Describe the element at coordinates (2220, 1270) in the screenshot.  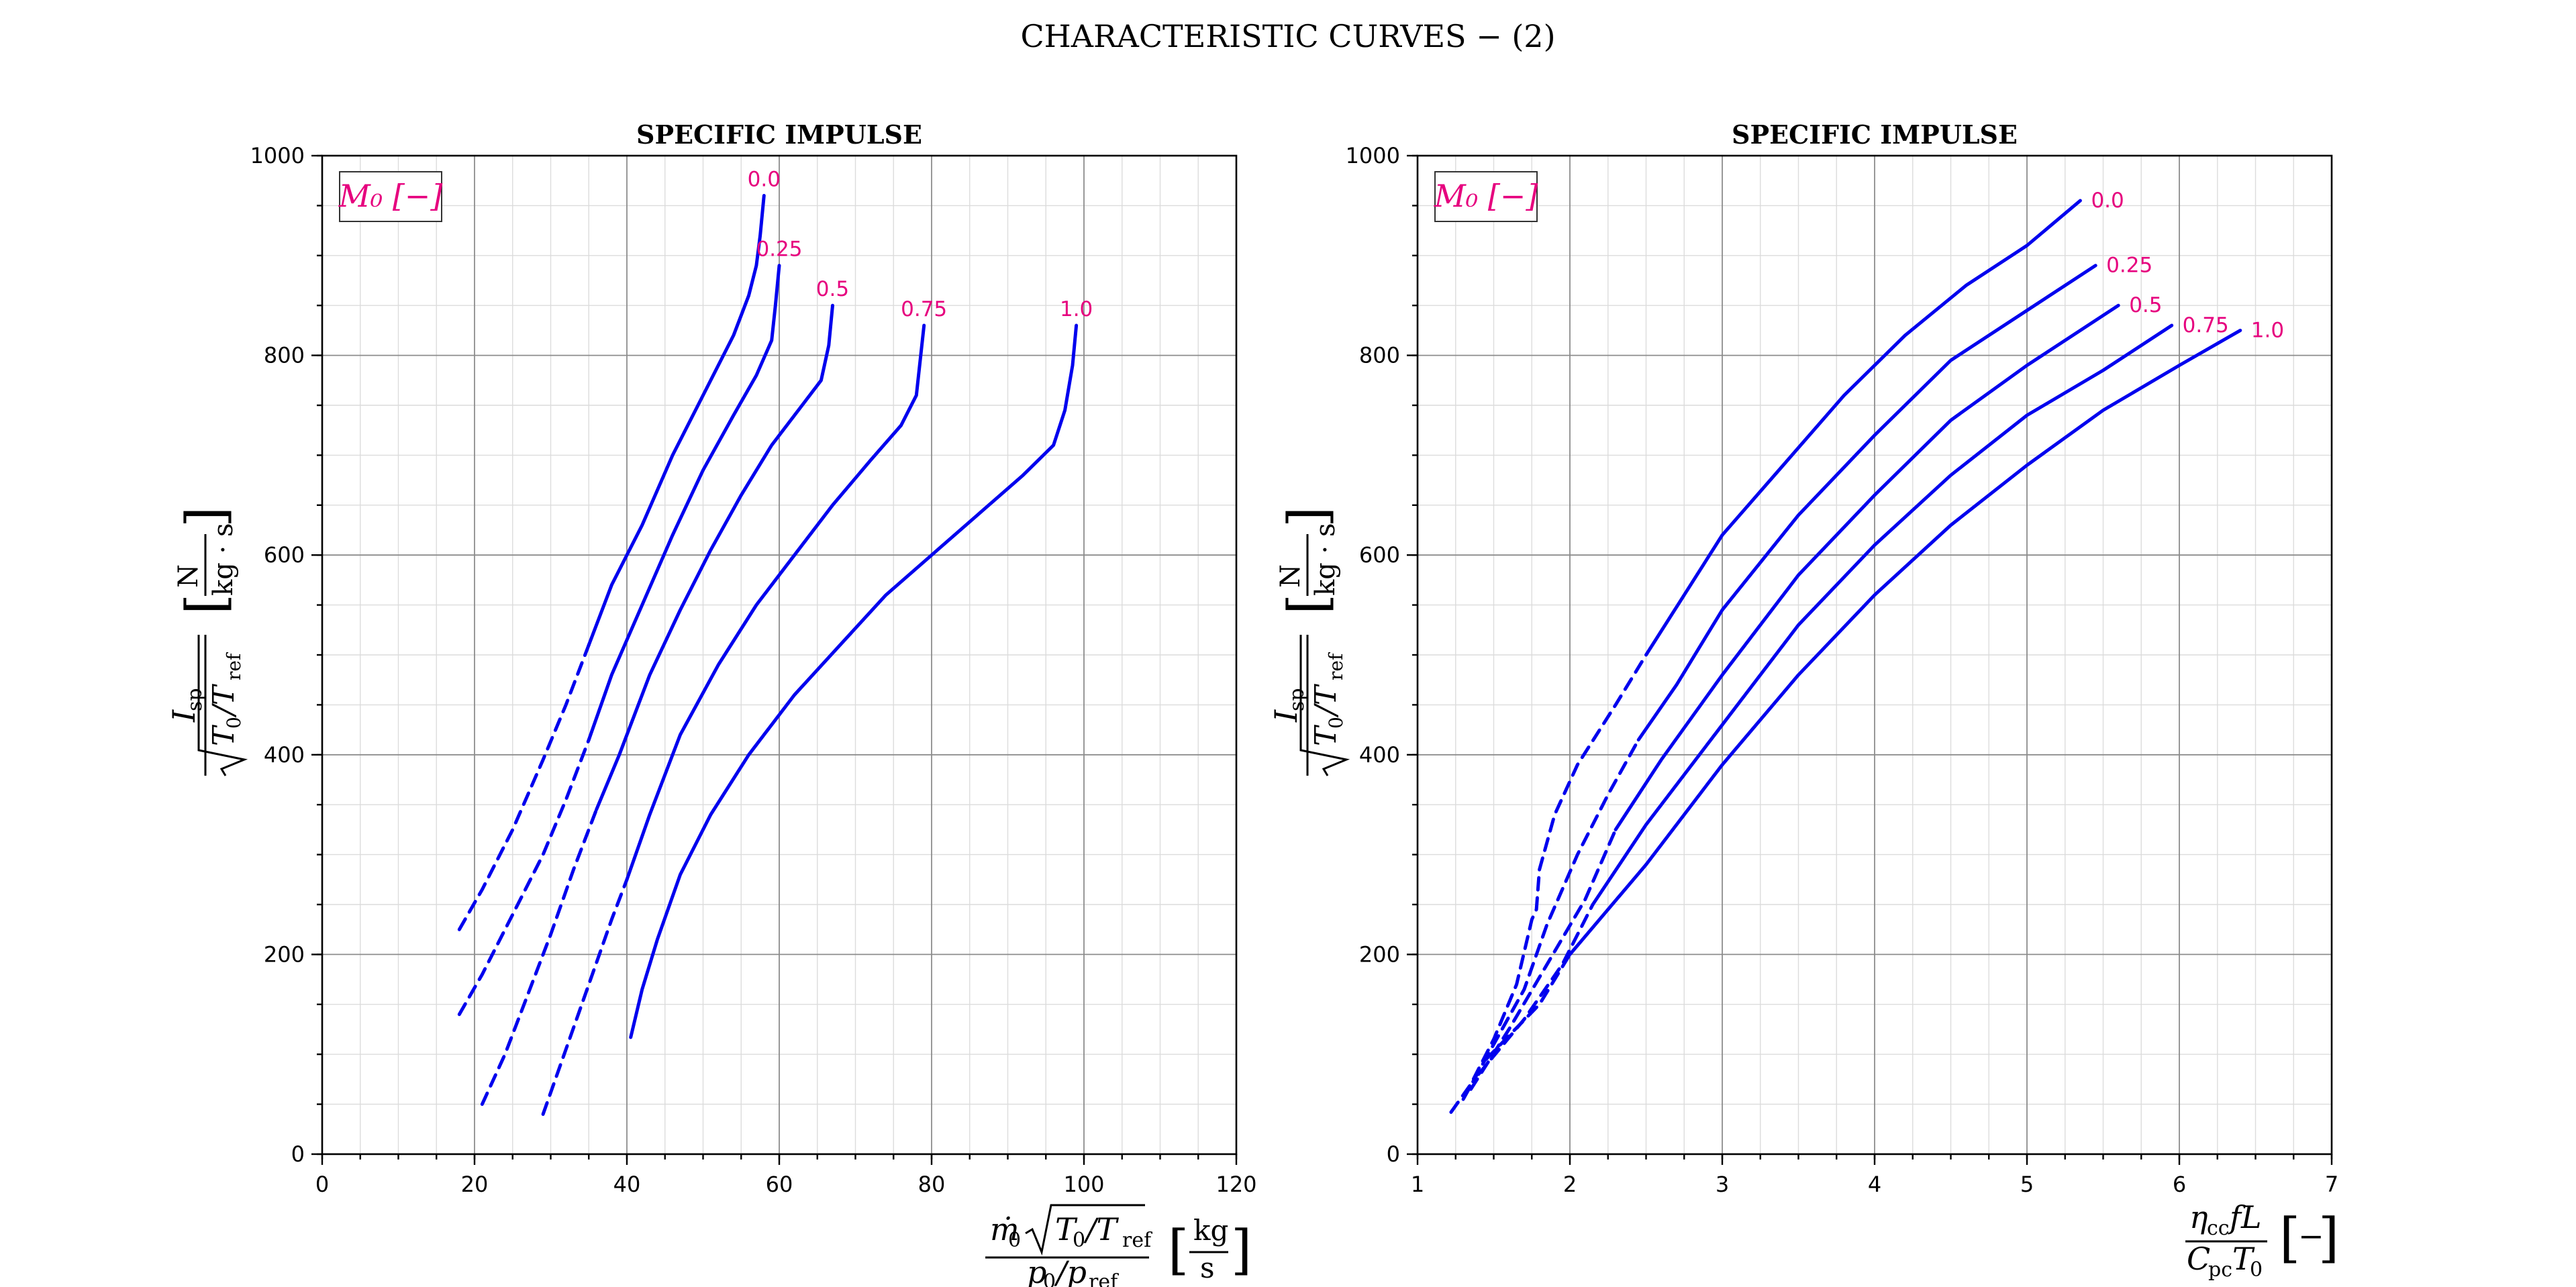
I see `svg-text: pc` at that location.